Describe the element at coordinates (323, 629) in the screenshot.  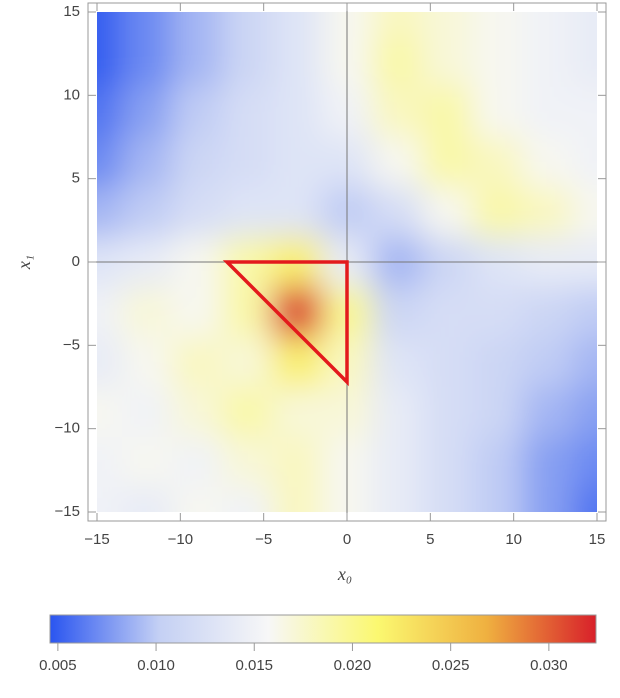
I see `colorbar` at that location.